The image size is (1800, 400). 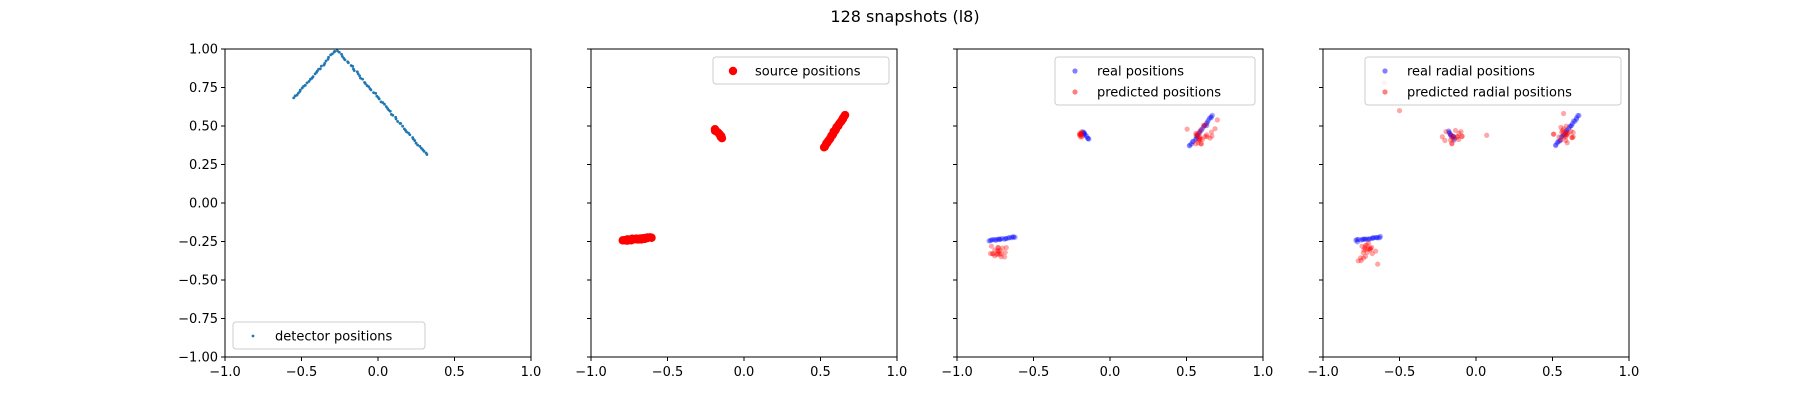 I want to click on legend-marker, so click(x=1385, y=71).